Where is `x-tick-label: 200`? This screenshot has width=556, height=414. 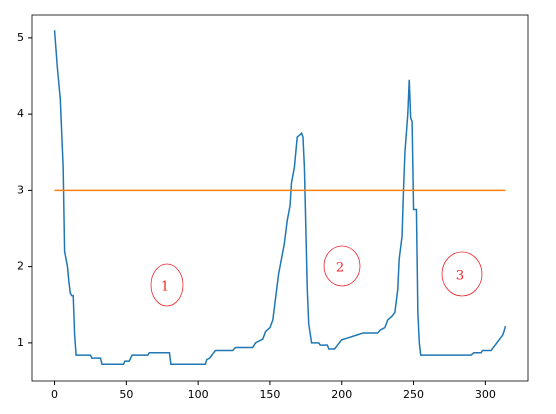
x-tick-label: 200 is located at coordinates (341, 394).